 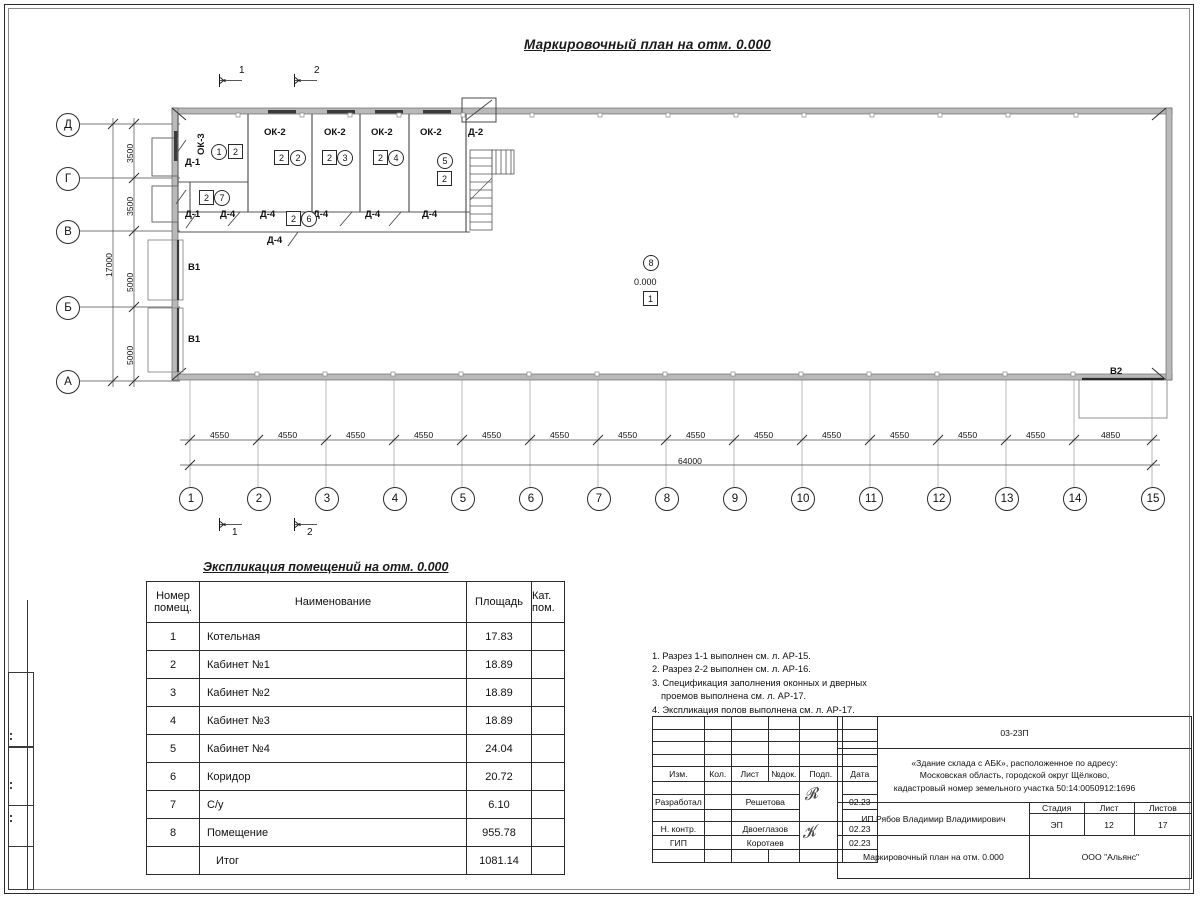 I want to click on grid-bubble-15: 15, so click(x=1153, y=499).